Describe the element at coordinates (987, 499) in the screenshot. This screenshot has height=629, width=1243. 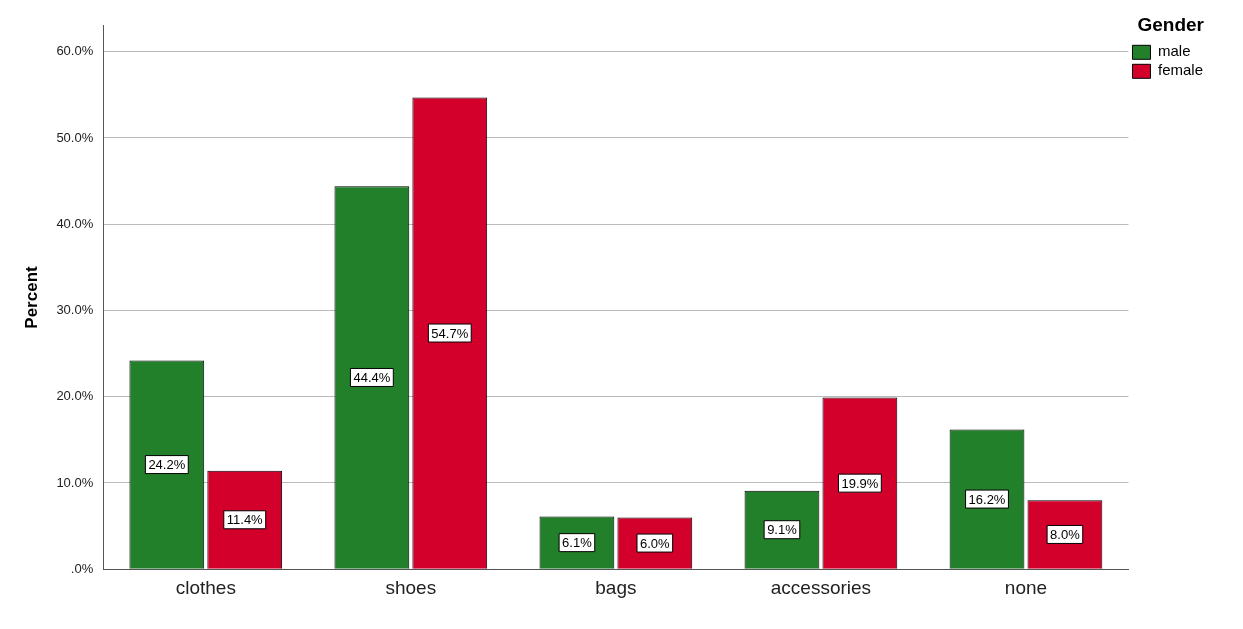
I see `data-label: 16.2%` at that location.